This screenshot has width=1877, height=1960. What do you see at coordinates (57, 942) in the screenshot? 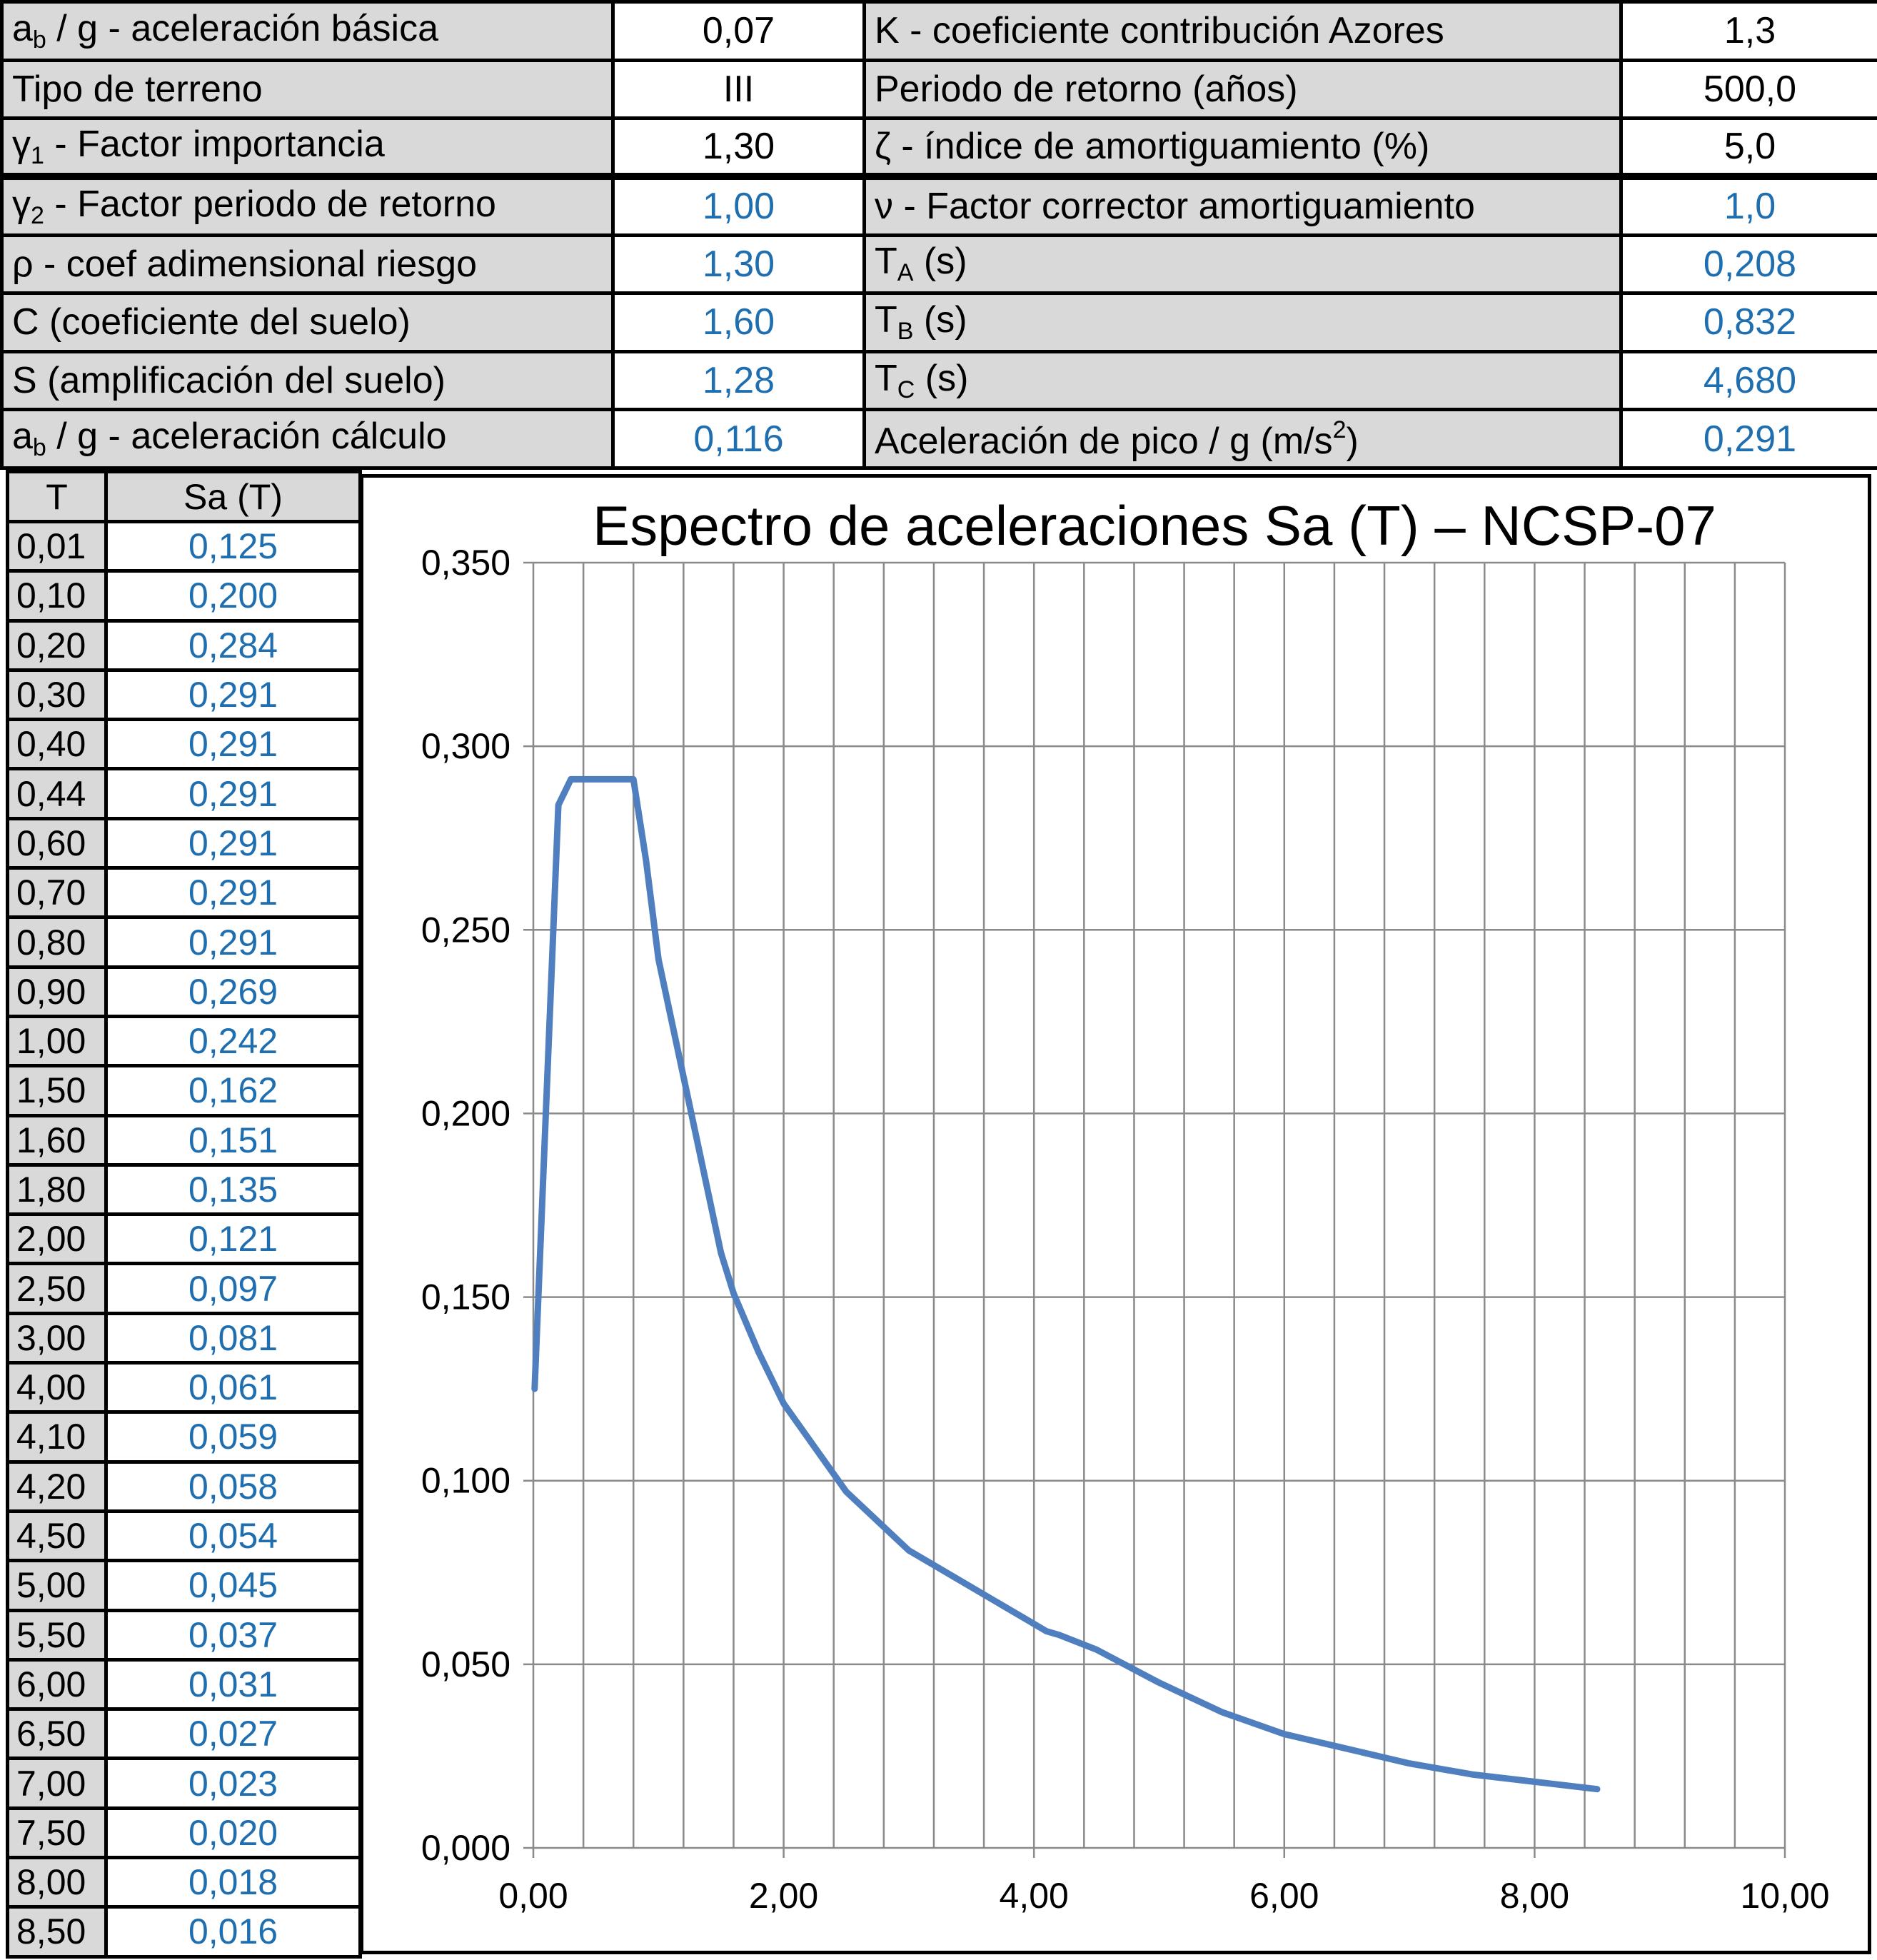
I see `period-cell: 0,80` at bounding box center [57, 942].